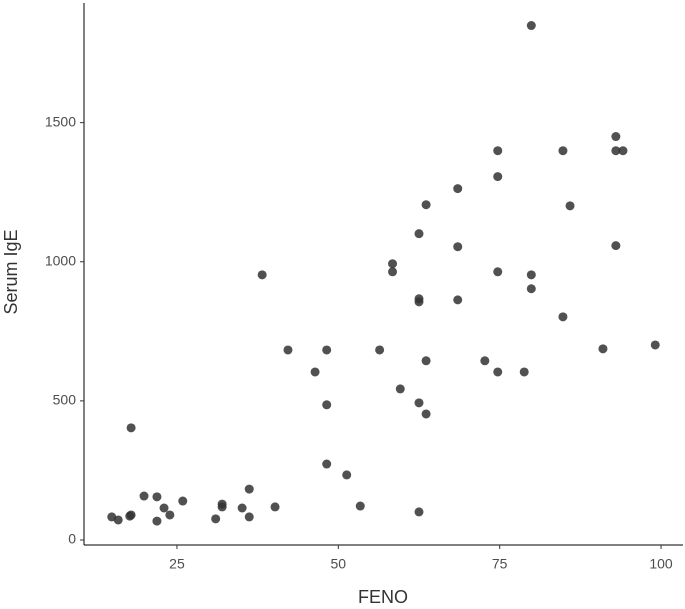  Describe the element at coordinates (60, 121) in the screenshot. I see `y-tick-label: 1500` at that location.